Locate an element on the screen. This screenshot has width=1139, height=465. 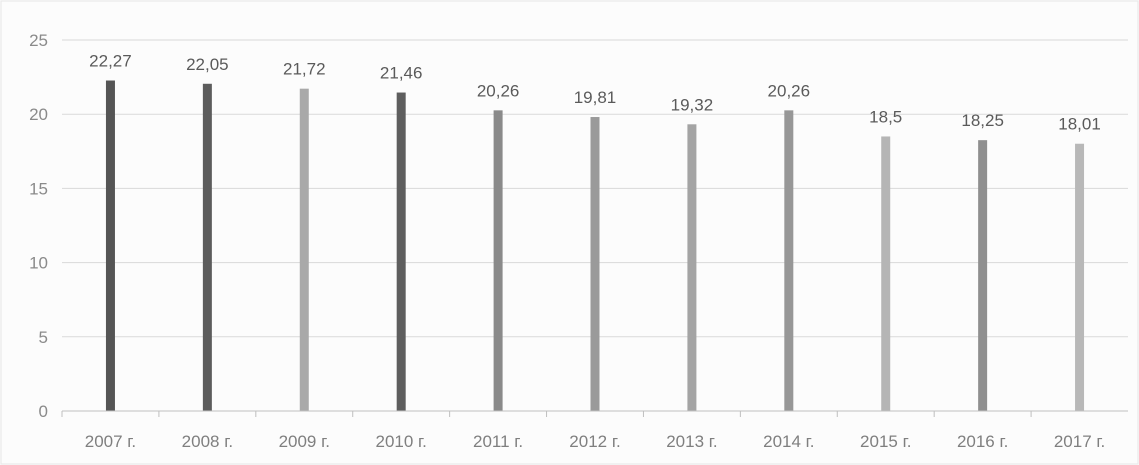
data-label: 18,25 is located at coordinates (982, 120).